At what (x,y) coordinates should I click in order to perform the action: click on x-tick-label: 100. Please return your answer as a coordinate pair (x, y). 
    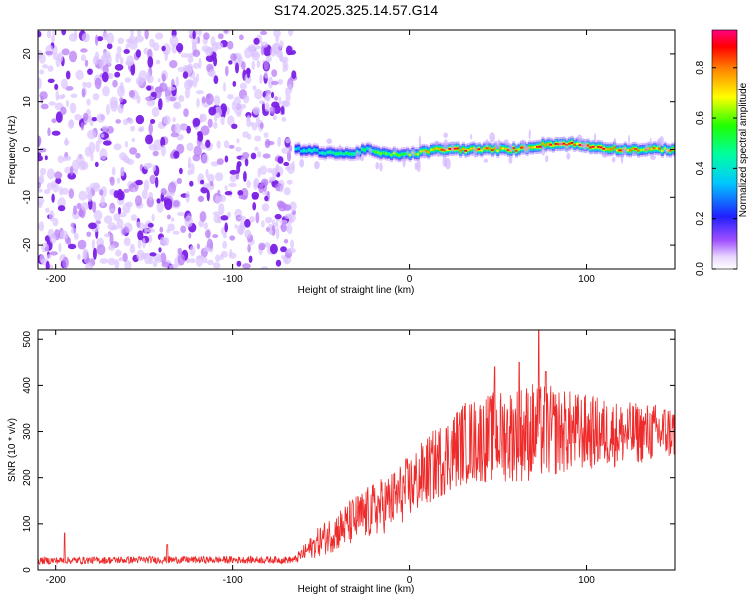
    Looking at the image, I should click on (586, 279).